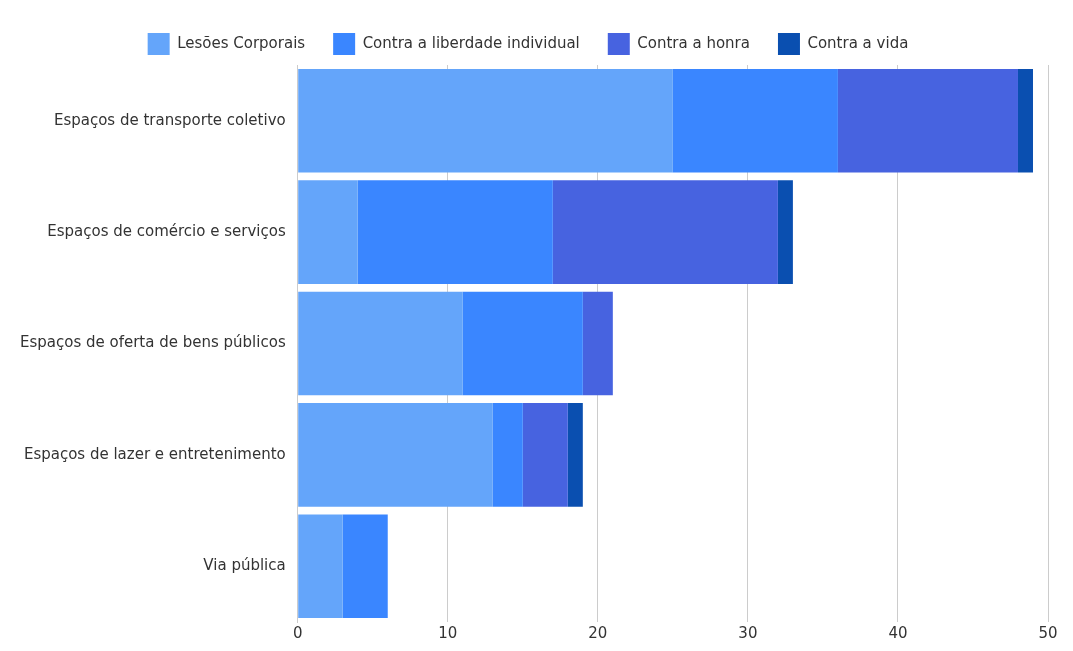  What do you see at coordinates (1048, 632) in the screenshot?
I see `x-tick-label: 50` at bounding box center [1048, 632].